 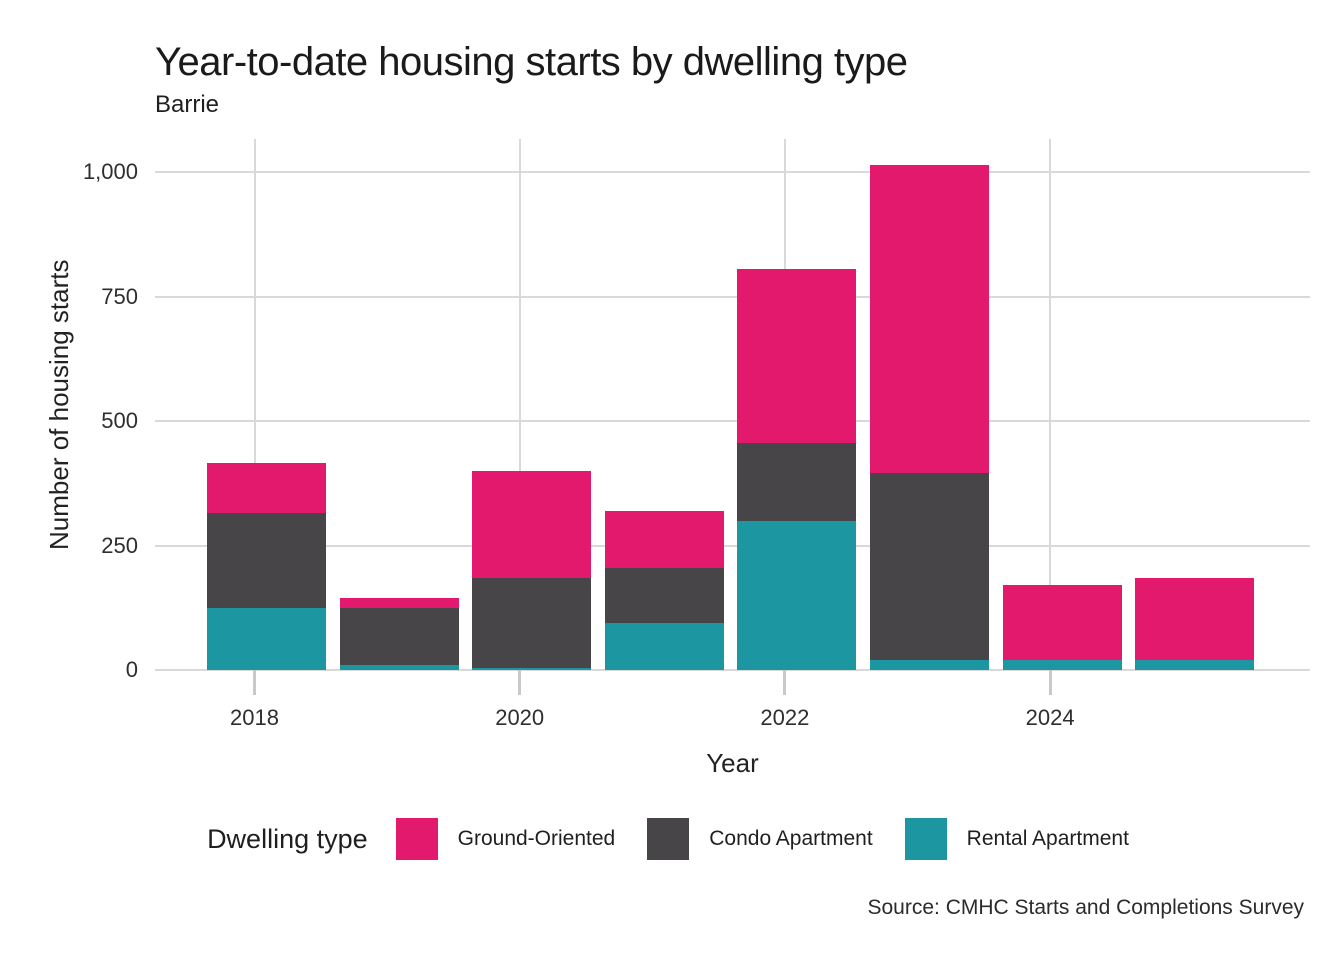 I want to click on y-tick-label: 750, so click(x=119, y=296).